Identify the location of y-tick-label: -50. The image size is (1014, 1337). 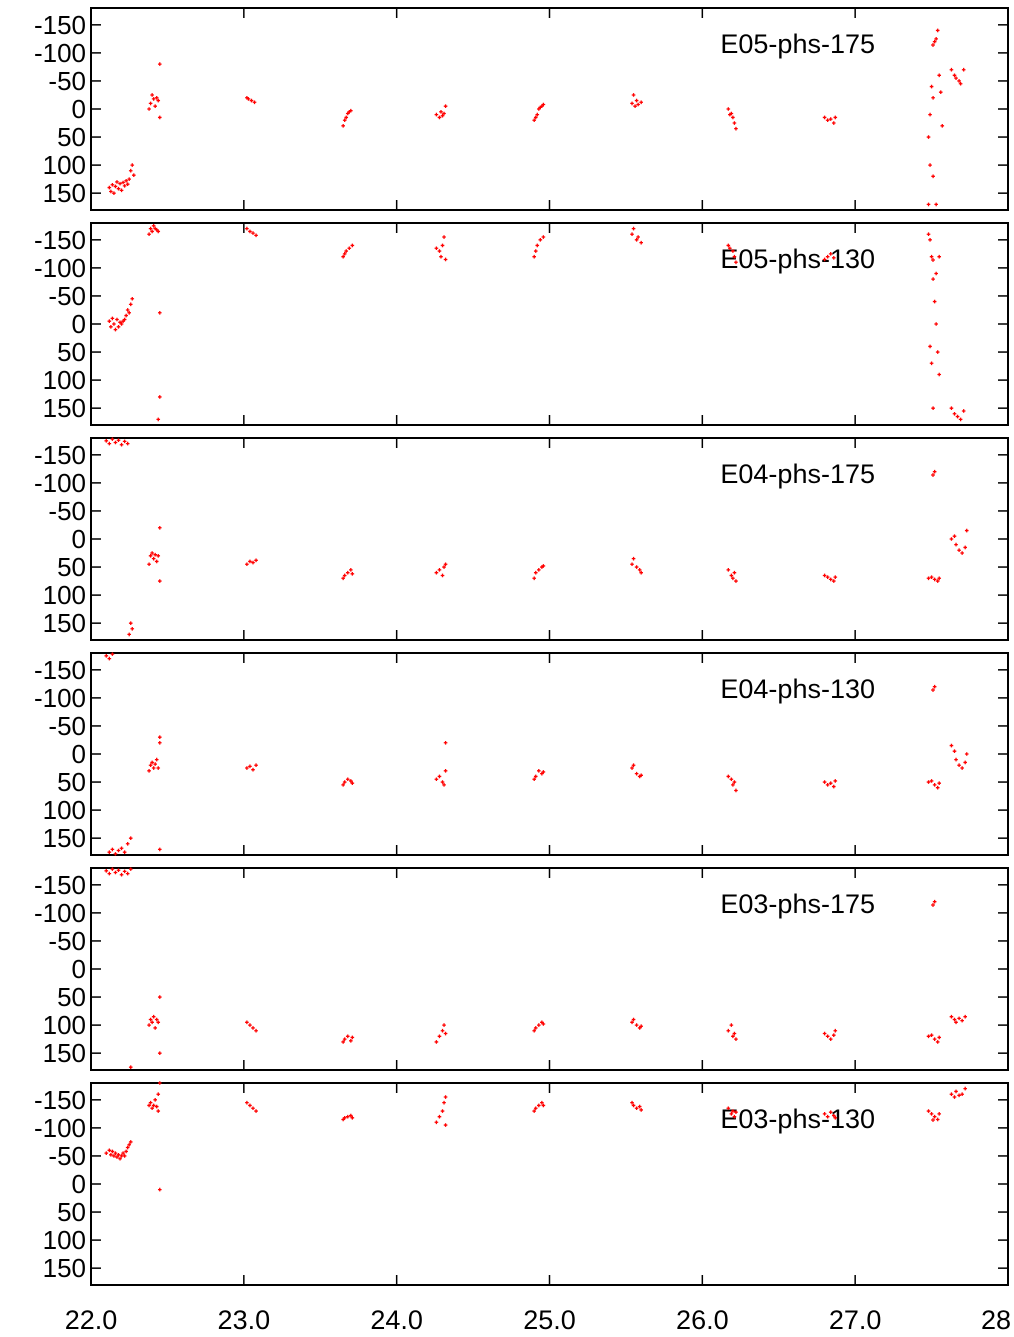
(67, 941).